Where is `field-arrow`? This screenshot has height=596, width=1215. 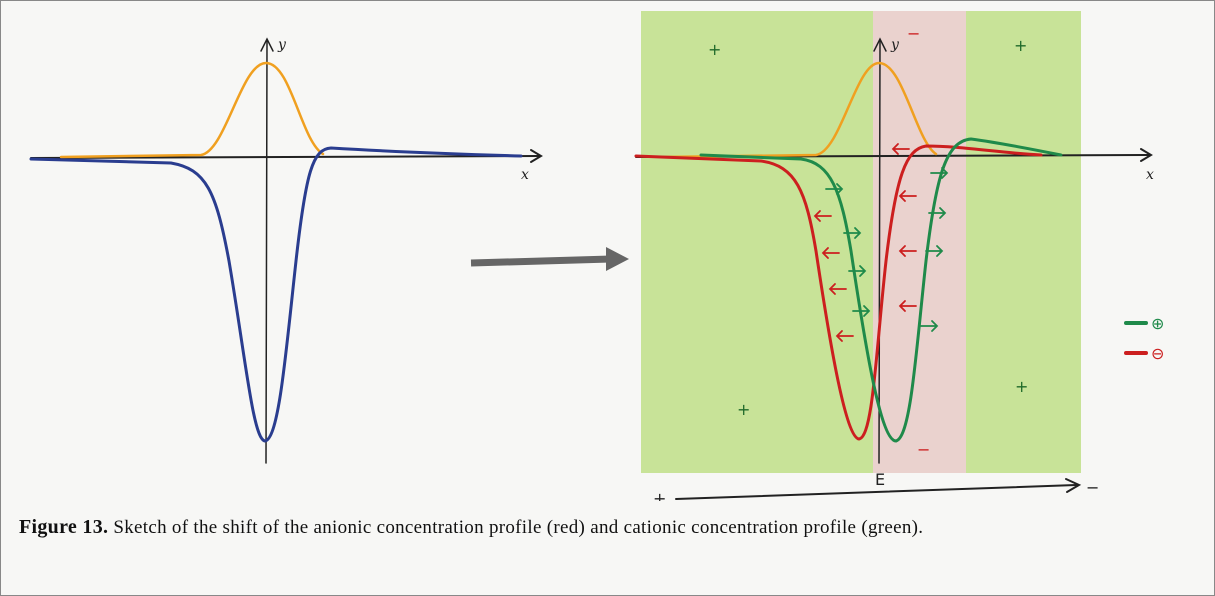
field-arrow is located at coordinates (876, 492).